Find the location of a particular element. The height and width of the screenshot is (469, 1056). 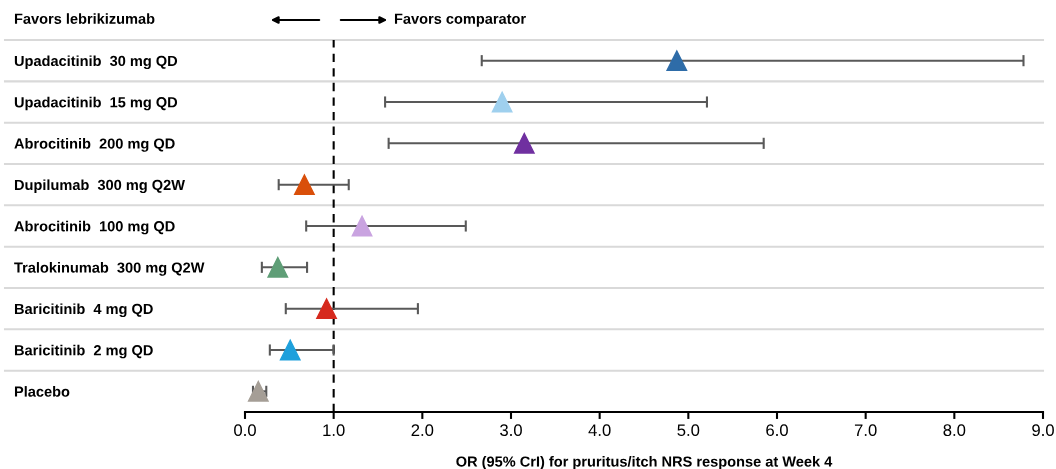

x-tick-label: 8.0 is located at coordinates (954, 430).